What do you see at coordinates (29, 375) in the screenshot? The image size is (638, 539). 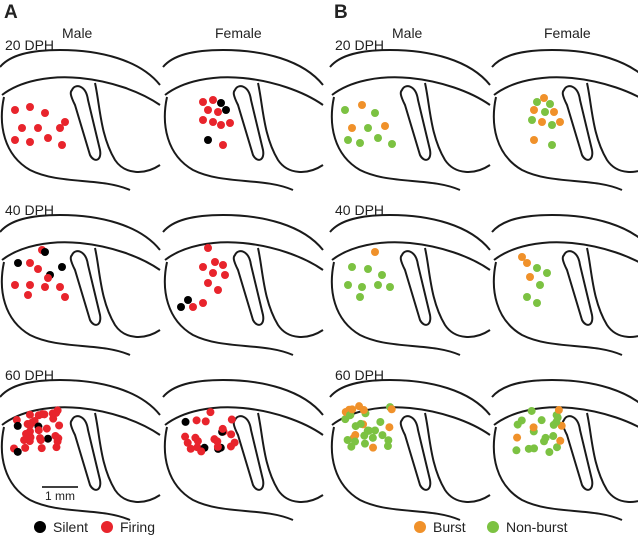 I see `row-label: 60 DPH` at bounding box center [29, 375].